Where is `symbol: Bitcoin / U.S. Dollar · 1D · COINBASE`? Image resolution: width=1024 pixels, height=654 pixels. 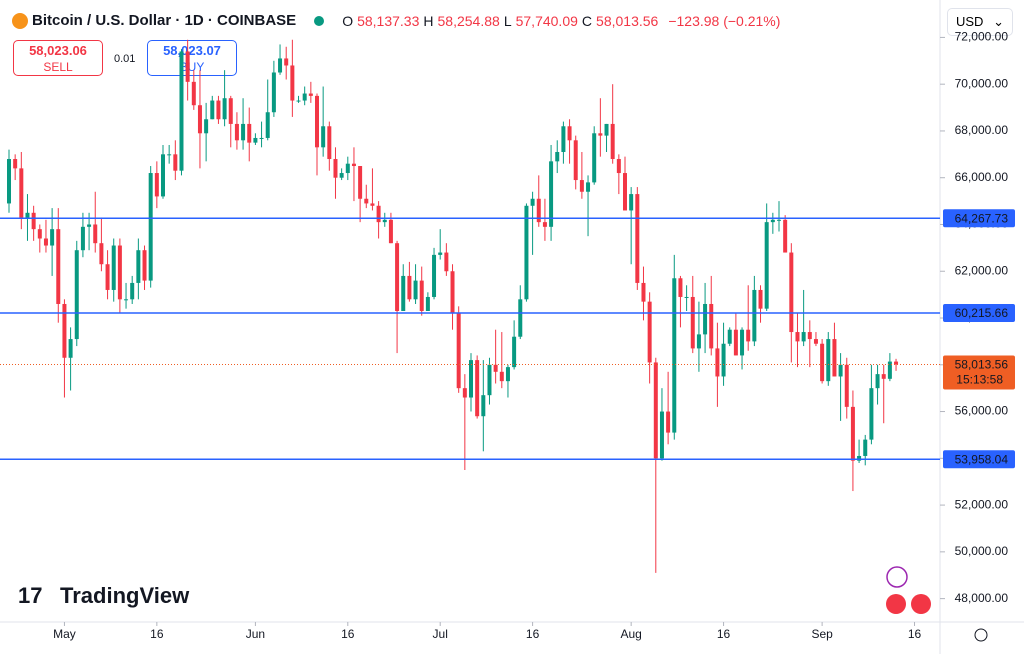 symbol: Bitcoin / U.S. Dollar · 1D · COINBASE is located at coordinates (164, 20).